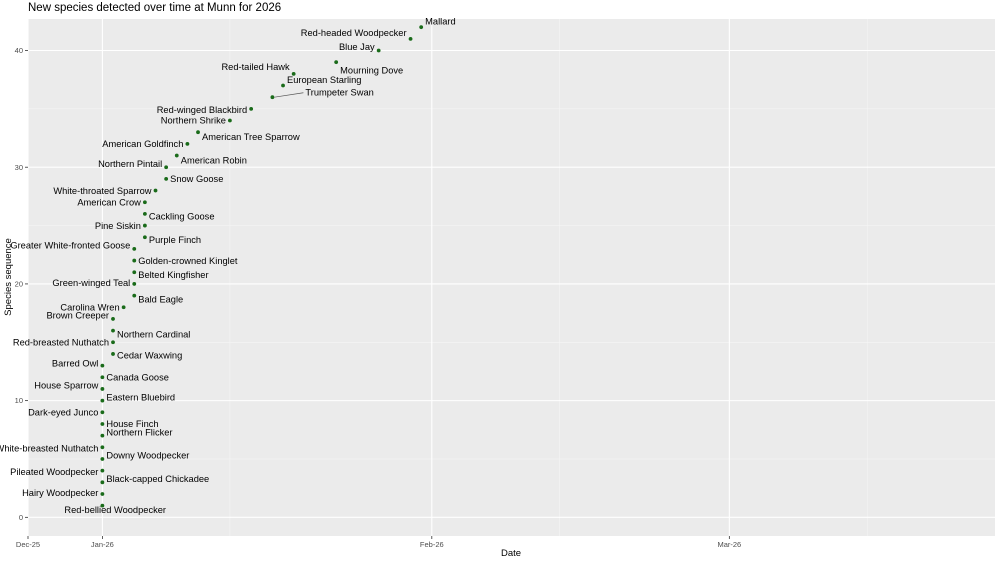 Image resolution: width=1000 pixels, height=563 pixels. I want to click on label-leader-lines, so click(289, 95).